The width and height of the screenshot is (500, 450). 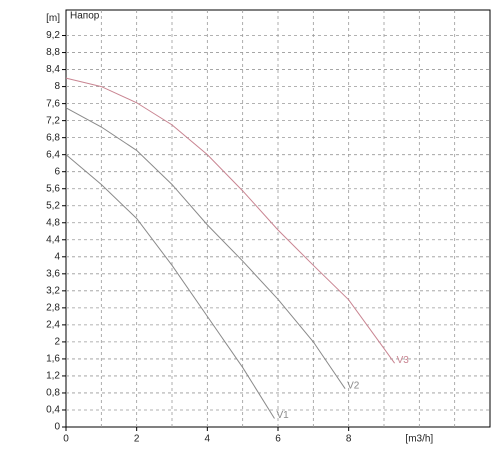 What do you see at coordinates (53, 137) in the screenshot?
I see `y-tick-label: 6,8` at bounding box center [53, 137].